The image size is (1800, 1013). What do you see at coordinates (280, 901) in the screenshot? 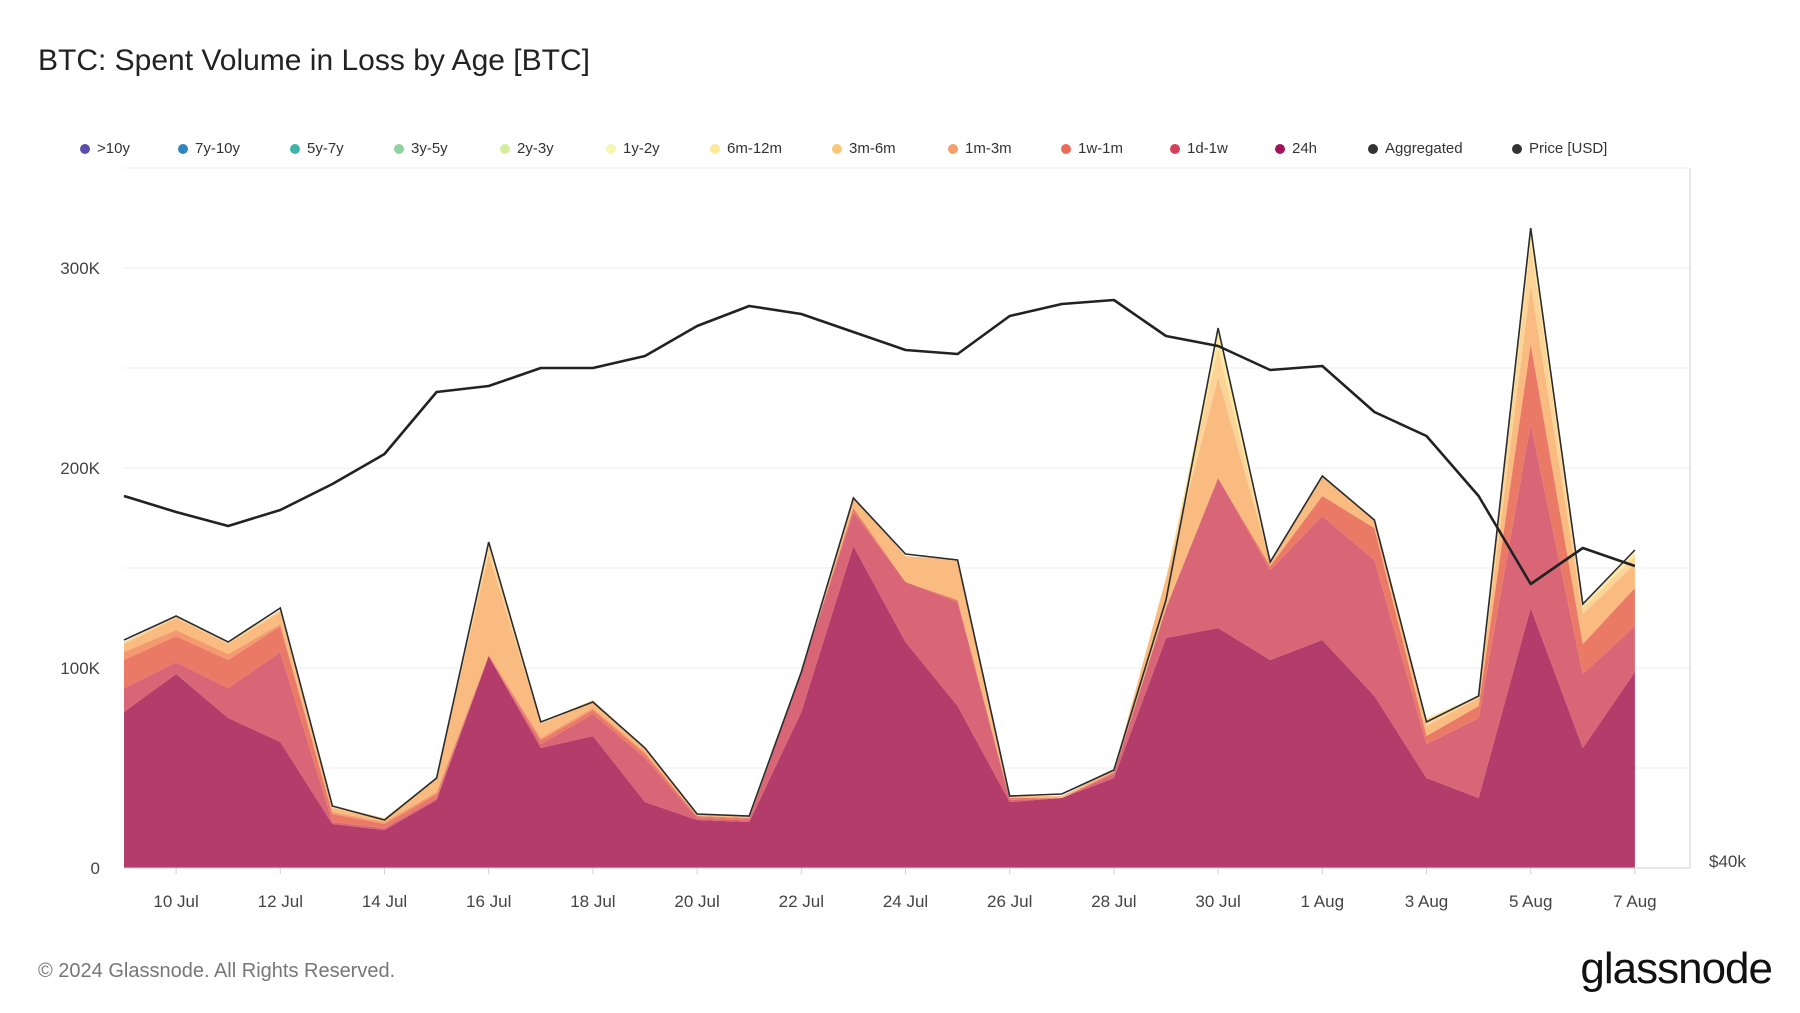
I see `x-tick-label: 12 Jul` at bounding box center [280, 901].